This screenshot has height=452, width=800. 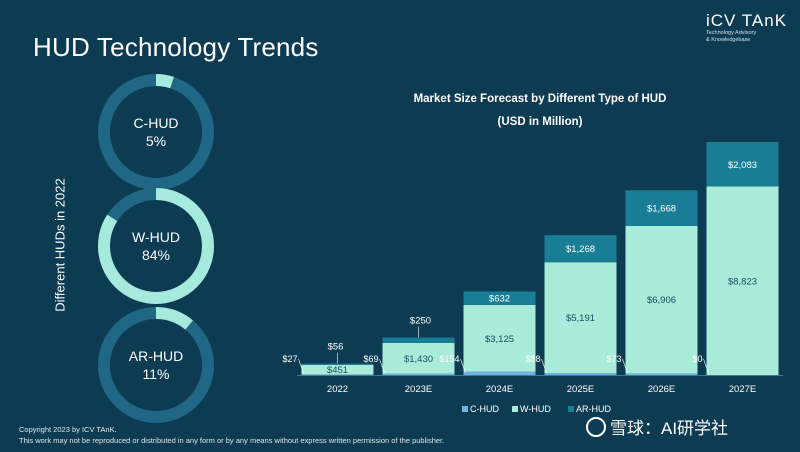 What do you see at coordinates (613, 359) in the screenshot?
I see `data-label-c-hud: $73` at bounding box center [613, 359].